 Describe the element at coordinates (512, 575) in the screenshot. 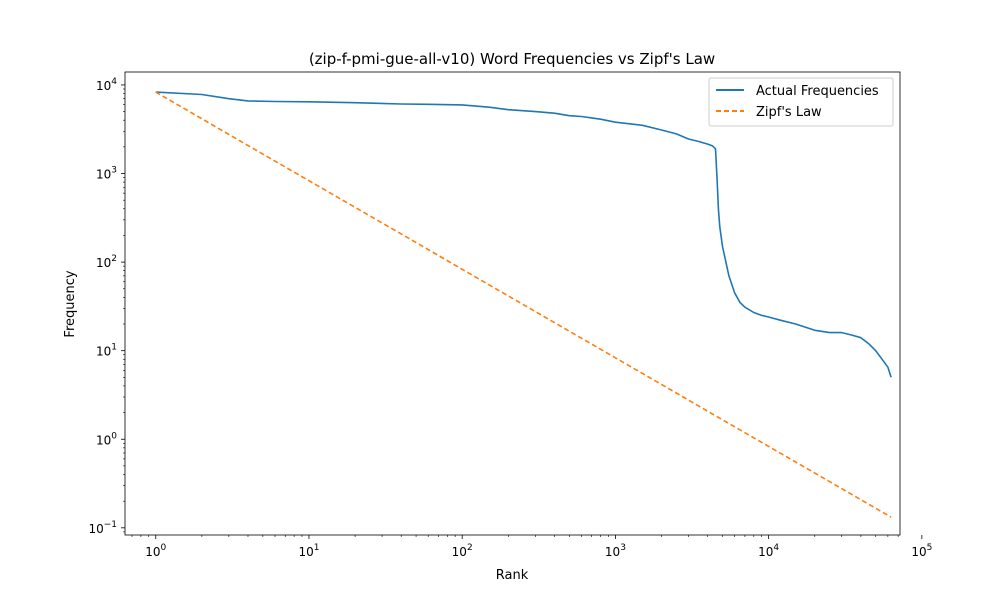

I see `x-axis-label: Rank` at that location.